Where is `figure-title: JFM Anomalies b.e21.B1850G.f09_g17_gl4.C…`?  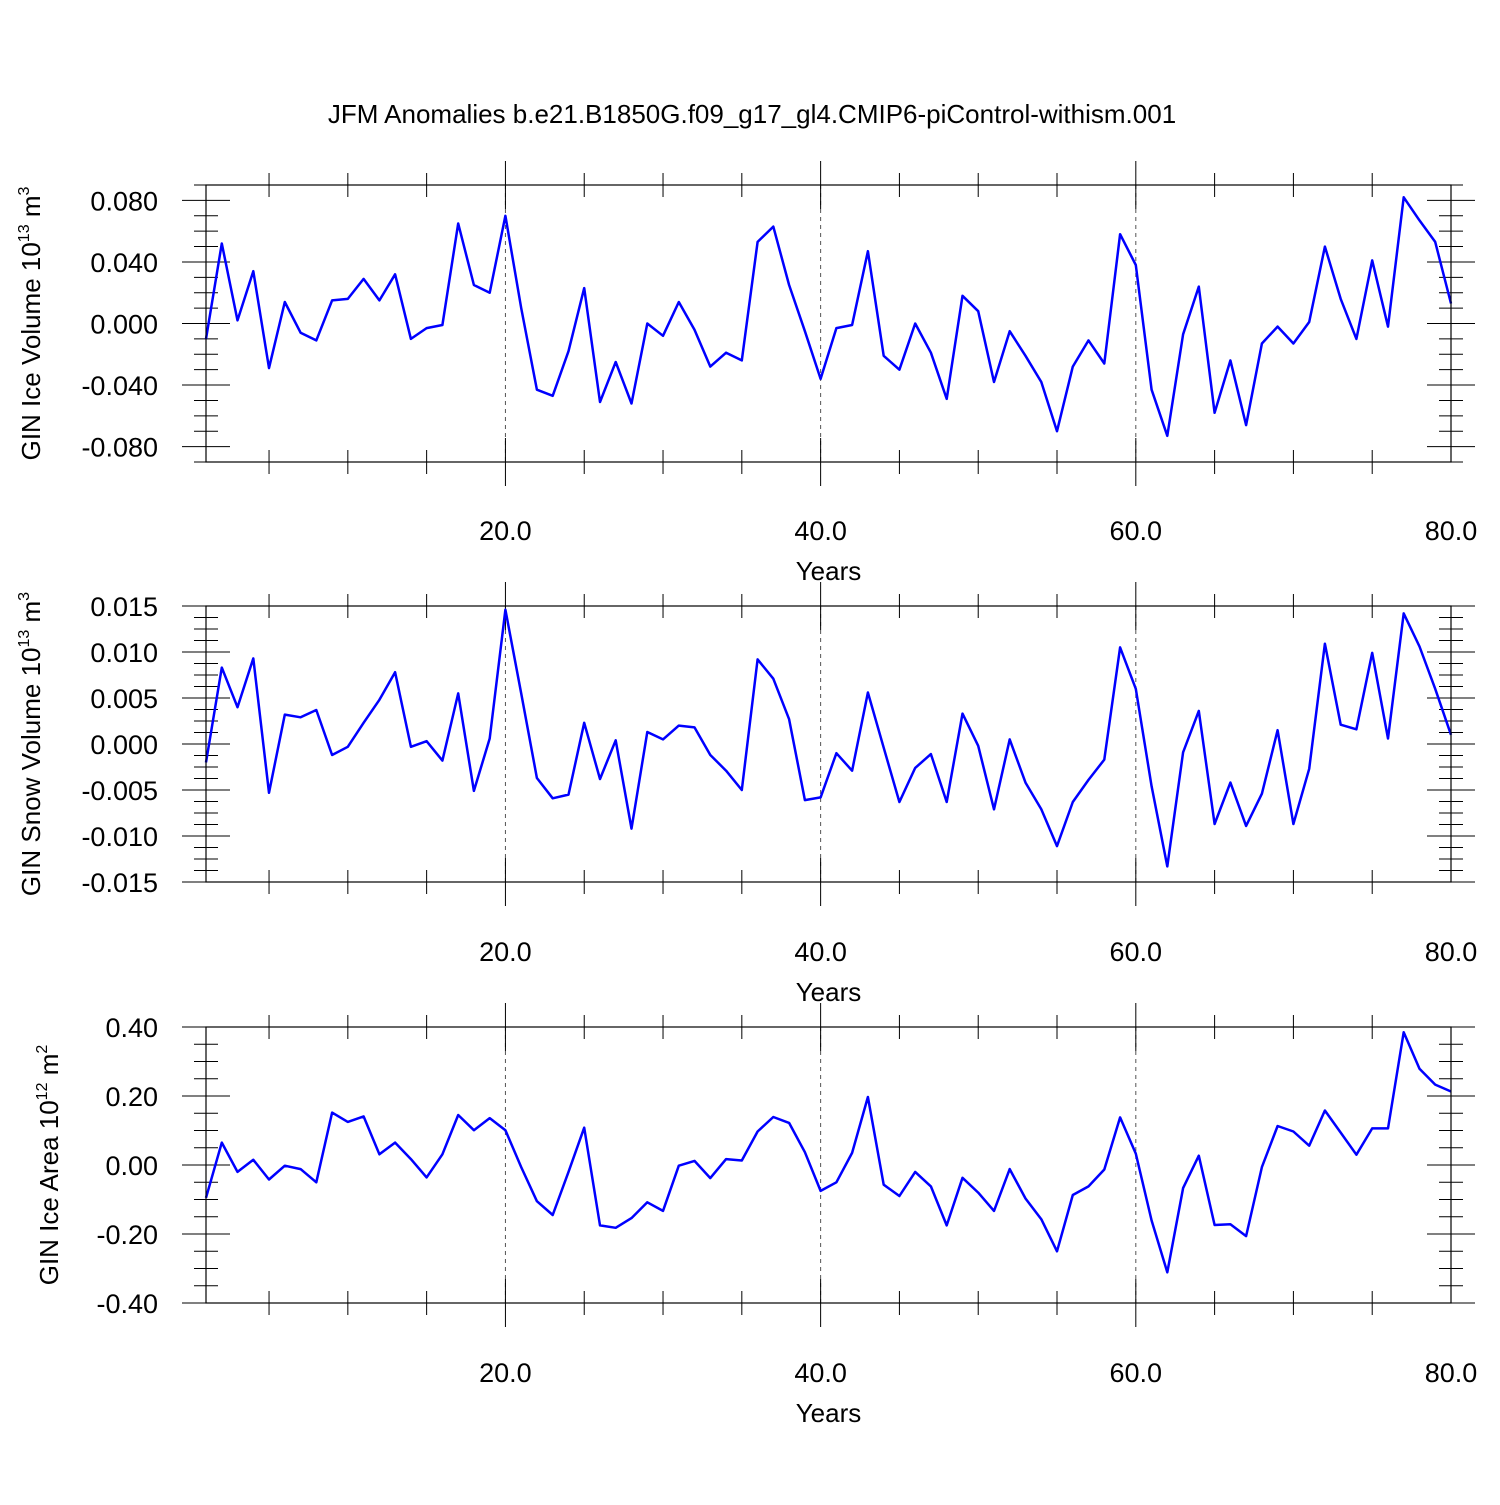 figure-title: JFM Anomalies b.e21.B1850G.f09_g17_gl4.C… is located at coordinates (752, 114).